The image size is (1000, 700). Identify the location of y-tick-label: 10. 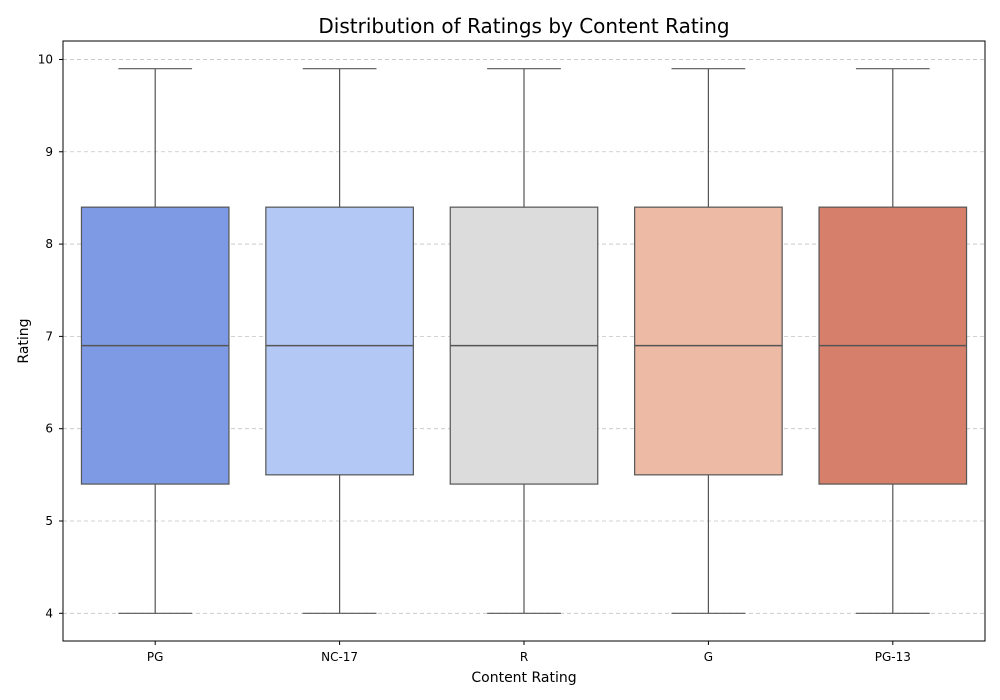
(45, 59).